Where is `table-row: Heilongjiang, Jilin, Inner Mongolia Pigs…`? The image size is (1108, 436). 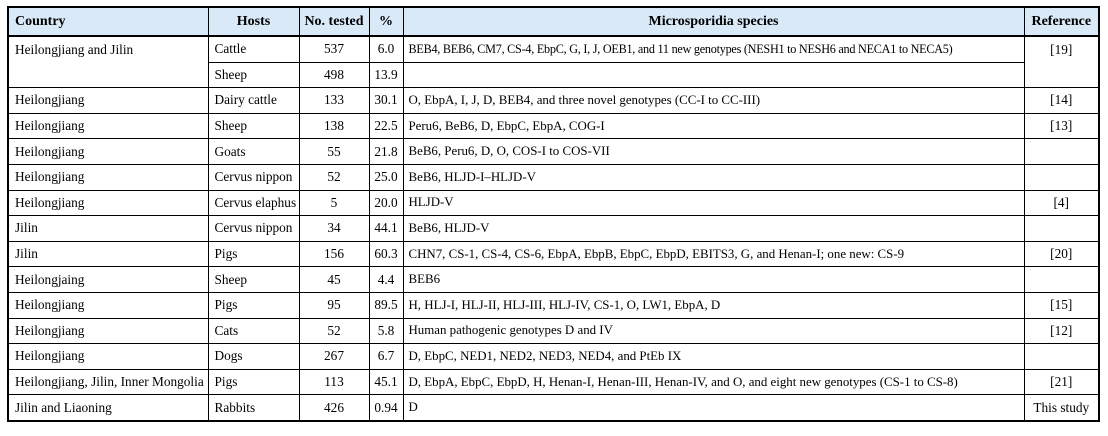 table-row: Heilongjiang, Jilin, Inner Mongolia Pigs… is located at coordinates (553, 382).